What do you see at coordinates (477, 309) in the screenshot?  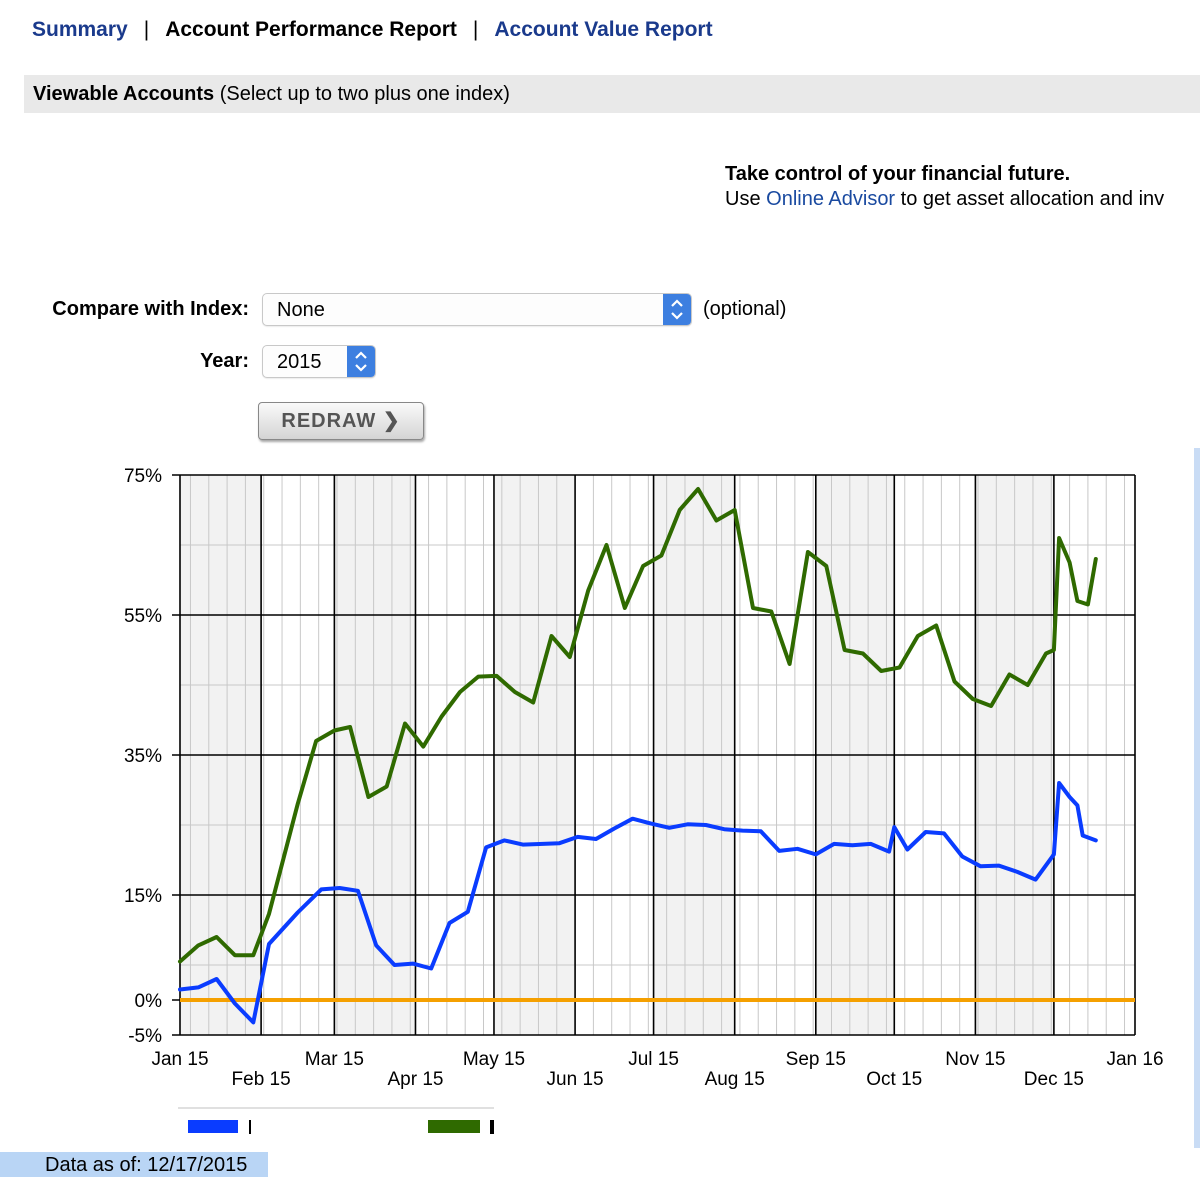 I see `compare-index-select: None` at bounding box center [477, 309].